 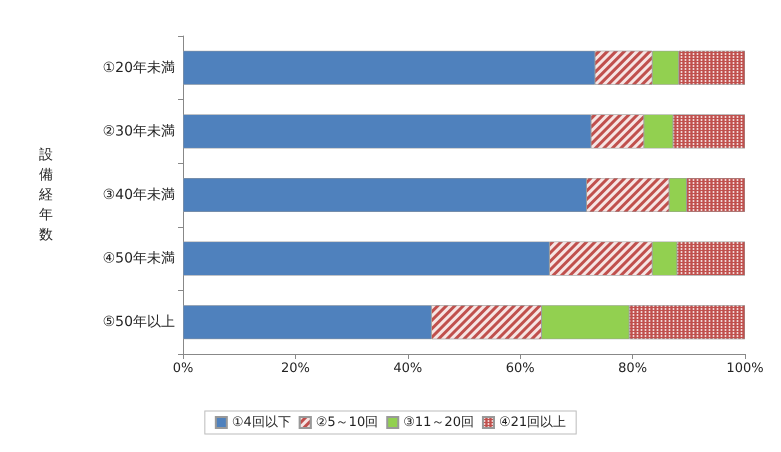 What do you see at coordinates (295, 368) in the screenshot?
I see `x-tick-label: 20%` at bounding box center [295, 368].